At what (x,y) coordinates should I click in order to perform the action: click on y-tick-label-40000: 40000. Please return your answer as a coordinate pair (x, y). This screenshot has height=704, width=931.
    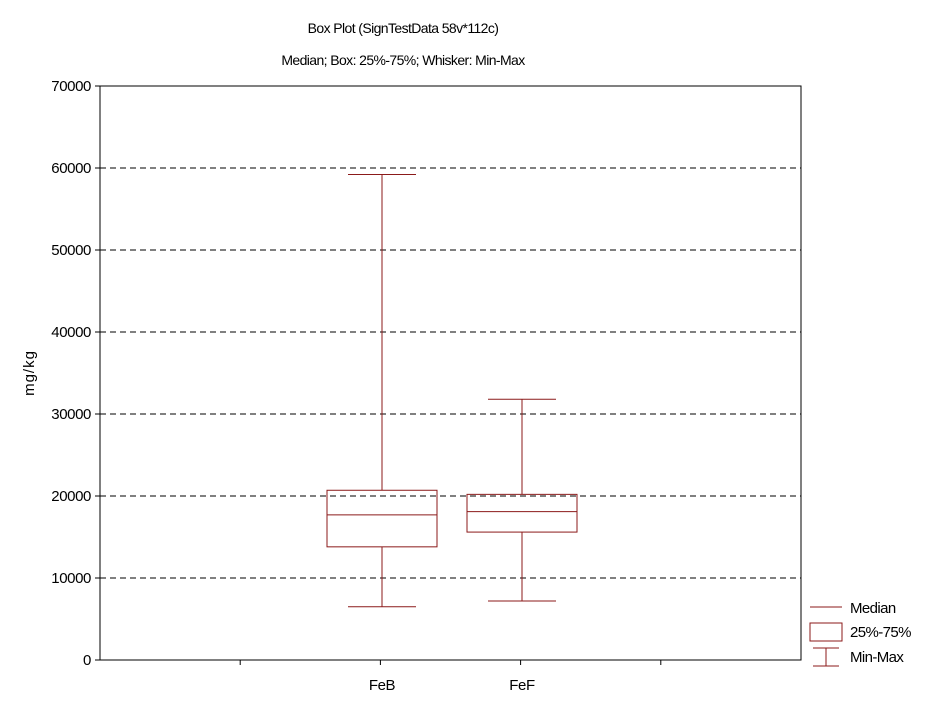
    Looking at the image, I should click on (71, 332).